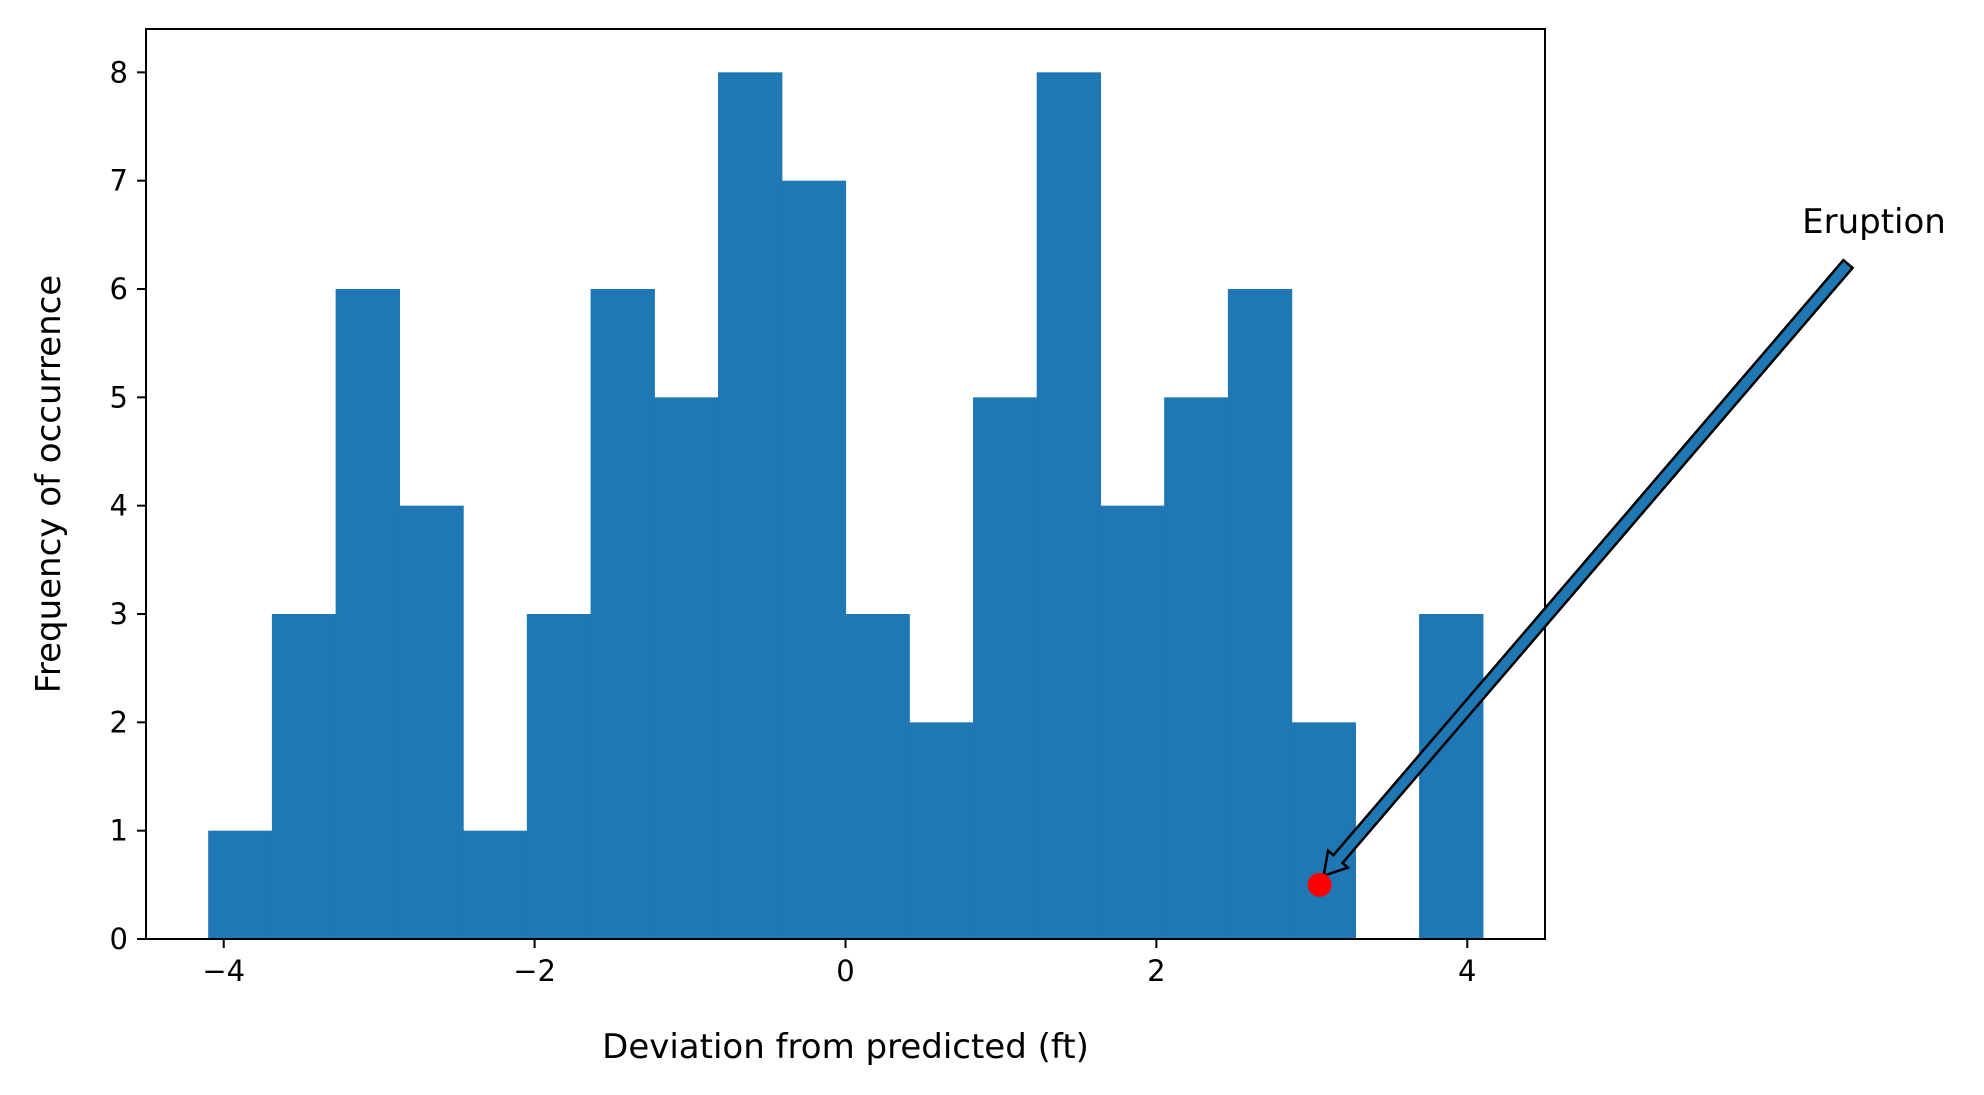 The image size is (1984, 1095). Describe the element at coordinates (49, 484) in the screenshot. I see `y-axis-label: Frequency of occurrence` at that location.